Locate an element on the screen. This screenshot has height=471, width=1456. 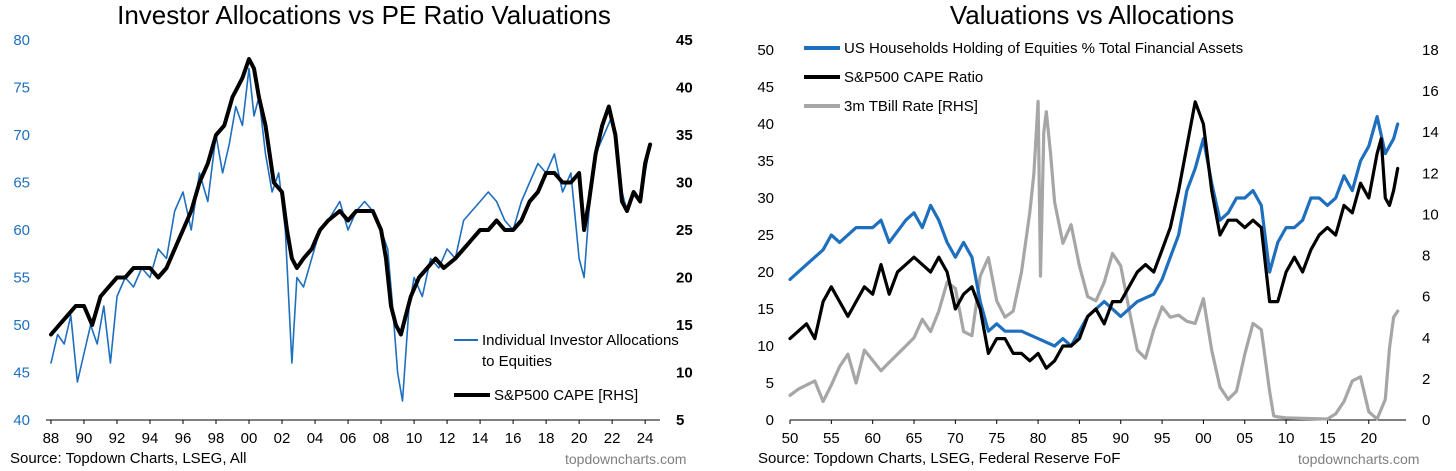
y-left-tick-label: 70 is located at coordinates (21, 135).